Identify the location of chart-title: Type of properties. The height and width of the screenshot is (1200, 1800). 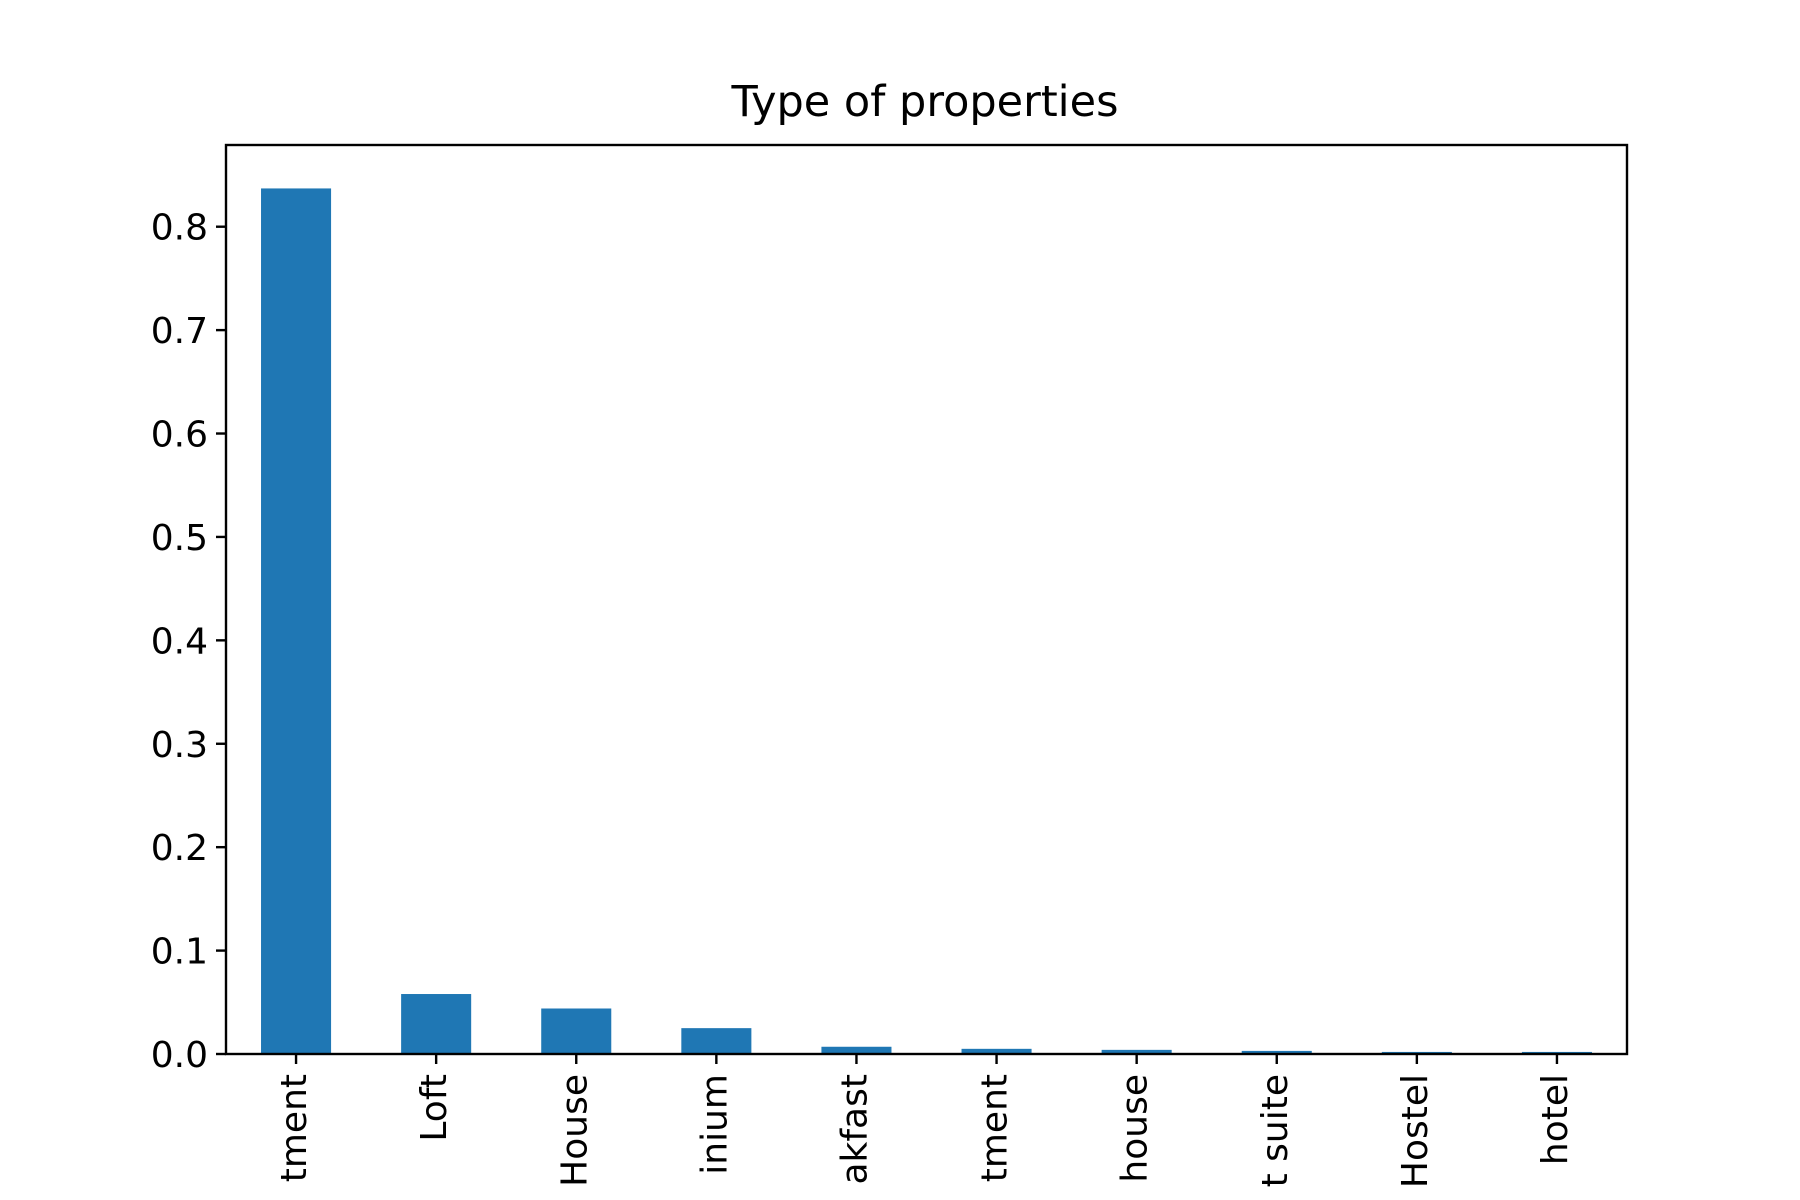
(925, 102).